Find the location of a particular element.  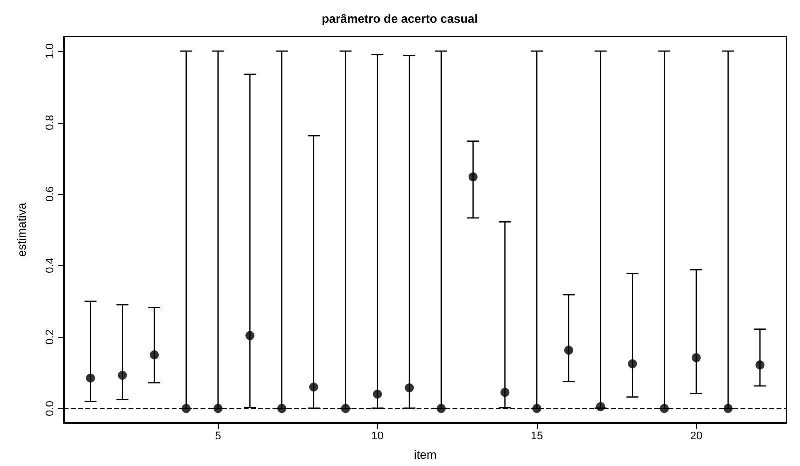

x-tick-label: 5 is located at coordinates (218, 436).